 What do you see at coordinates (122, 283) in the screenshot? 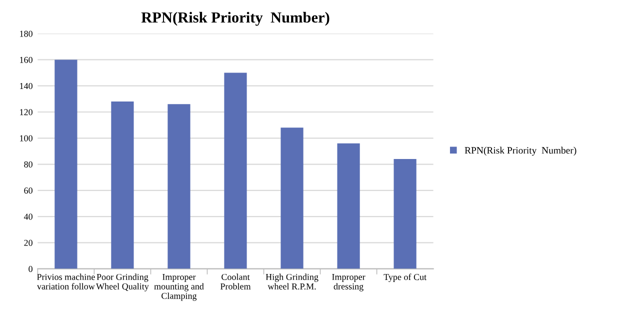
I see `x-tick-label: Poor Grinding Wheel Quality` at bounding box center [122, 283].